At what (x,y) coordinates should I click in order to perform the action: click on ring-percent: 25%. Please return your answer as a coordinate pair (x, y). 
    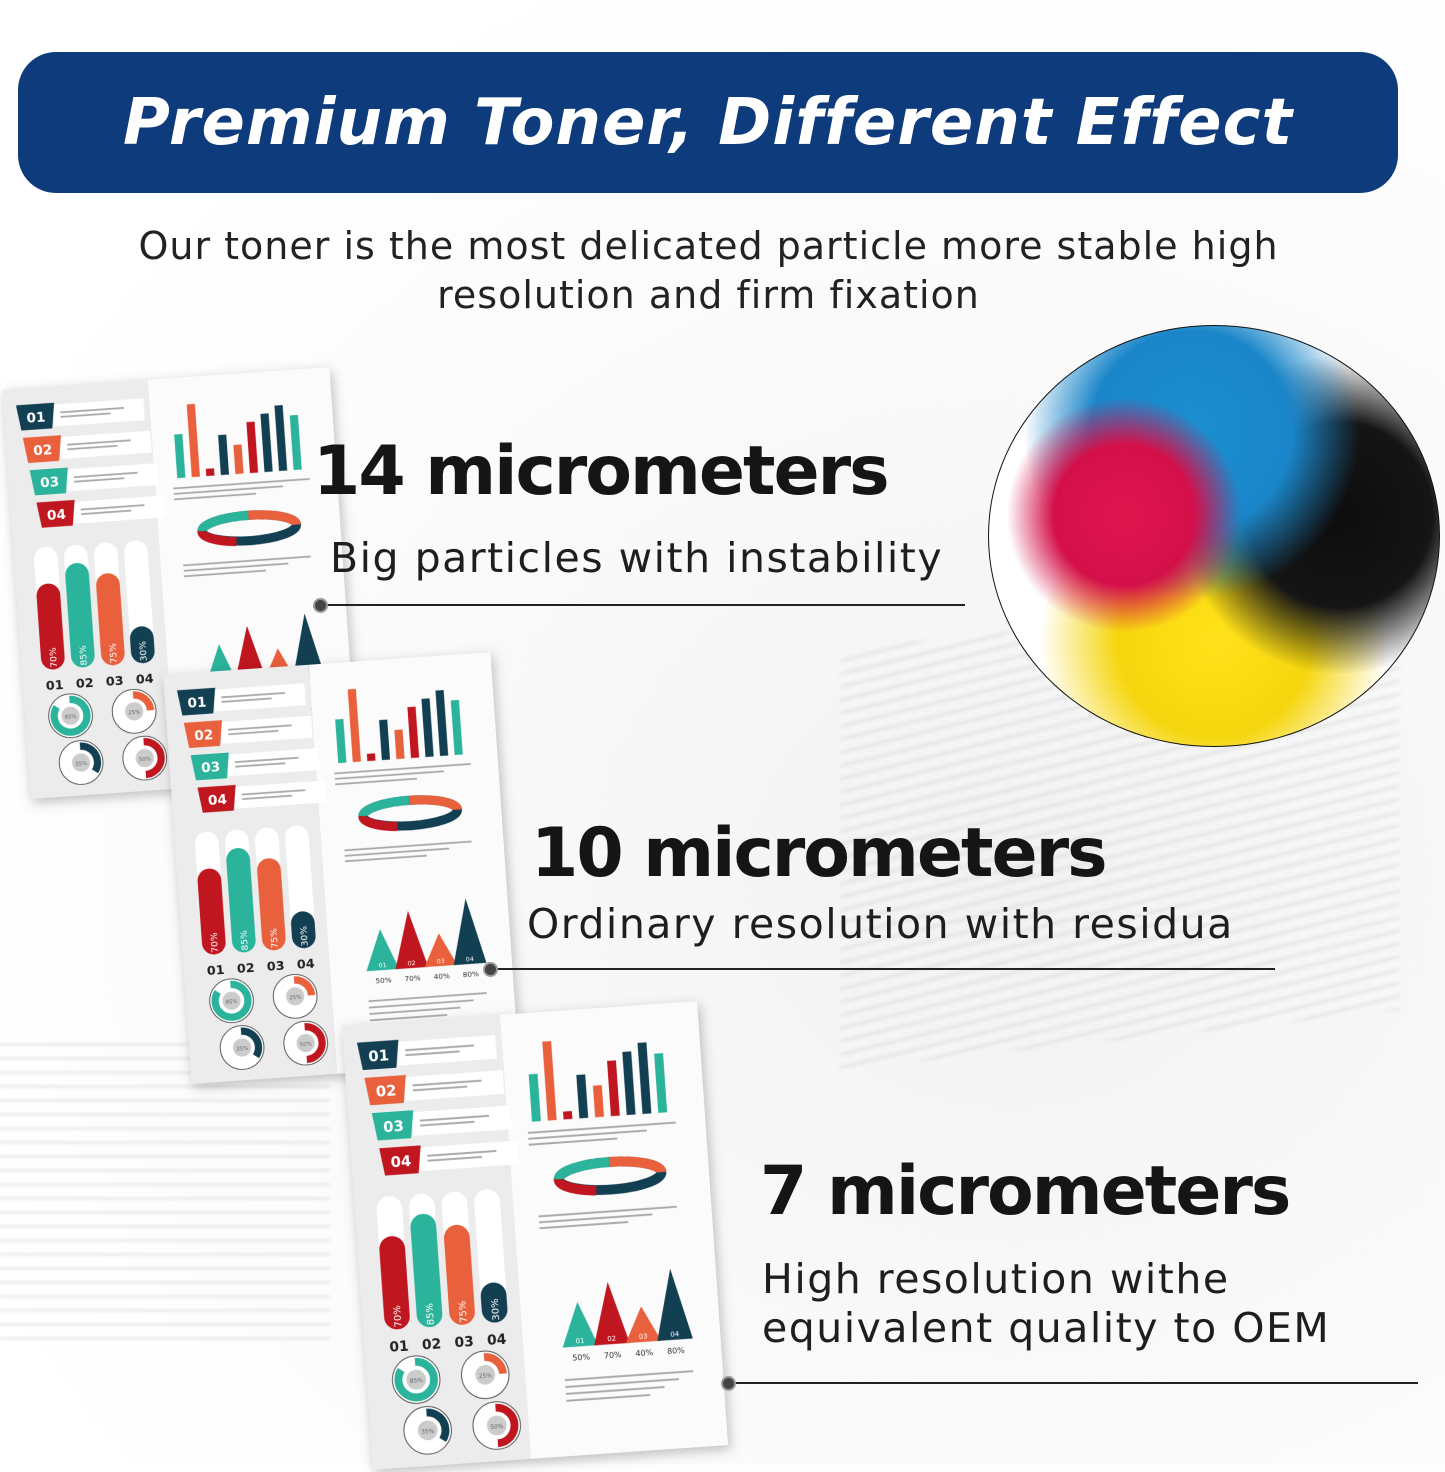
    Looking at the image, I should click on (134, 713).